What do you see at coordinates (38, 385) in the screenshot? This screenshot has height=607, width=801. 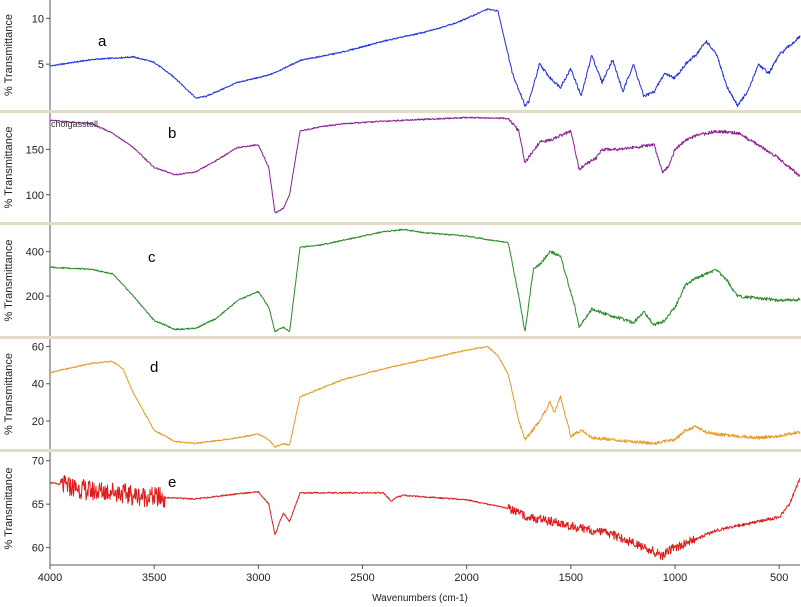 I see `y-tick-label: 40` at bounding box center [38, 385].